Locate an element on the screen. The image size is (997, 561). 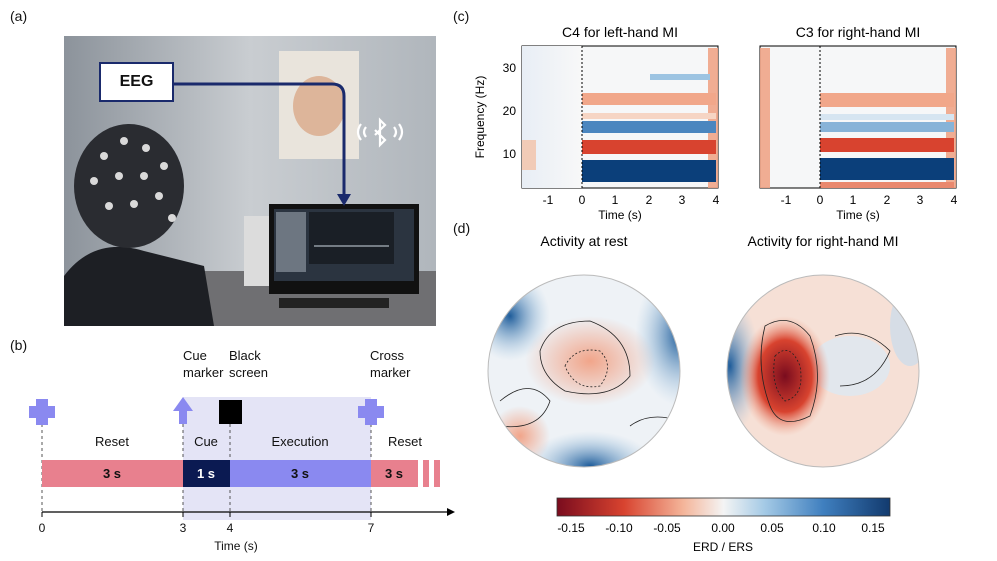
xtick-r-4: 4 is located at coordinates (954, 200).